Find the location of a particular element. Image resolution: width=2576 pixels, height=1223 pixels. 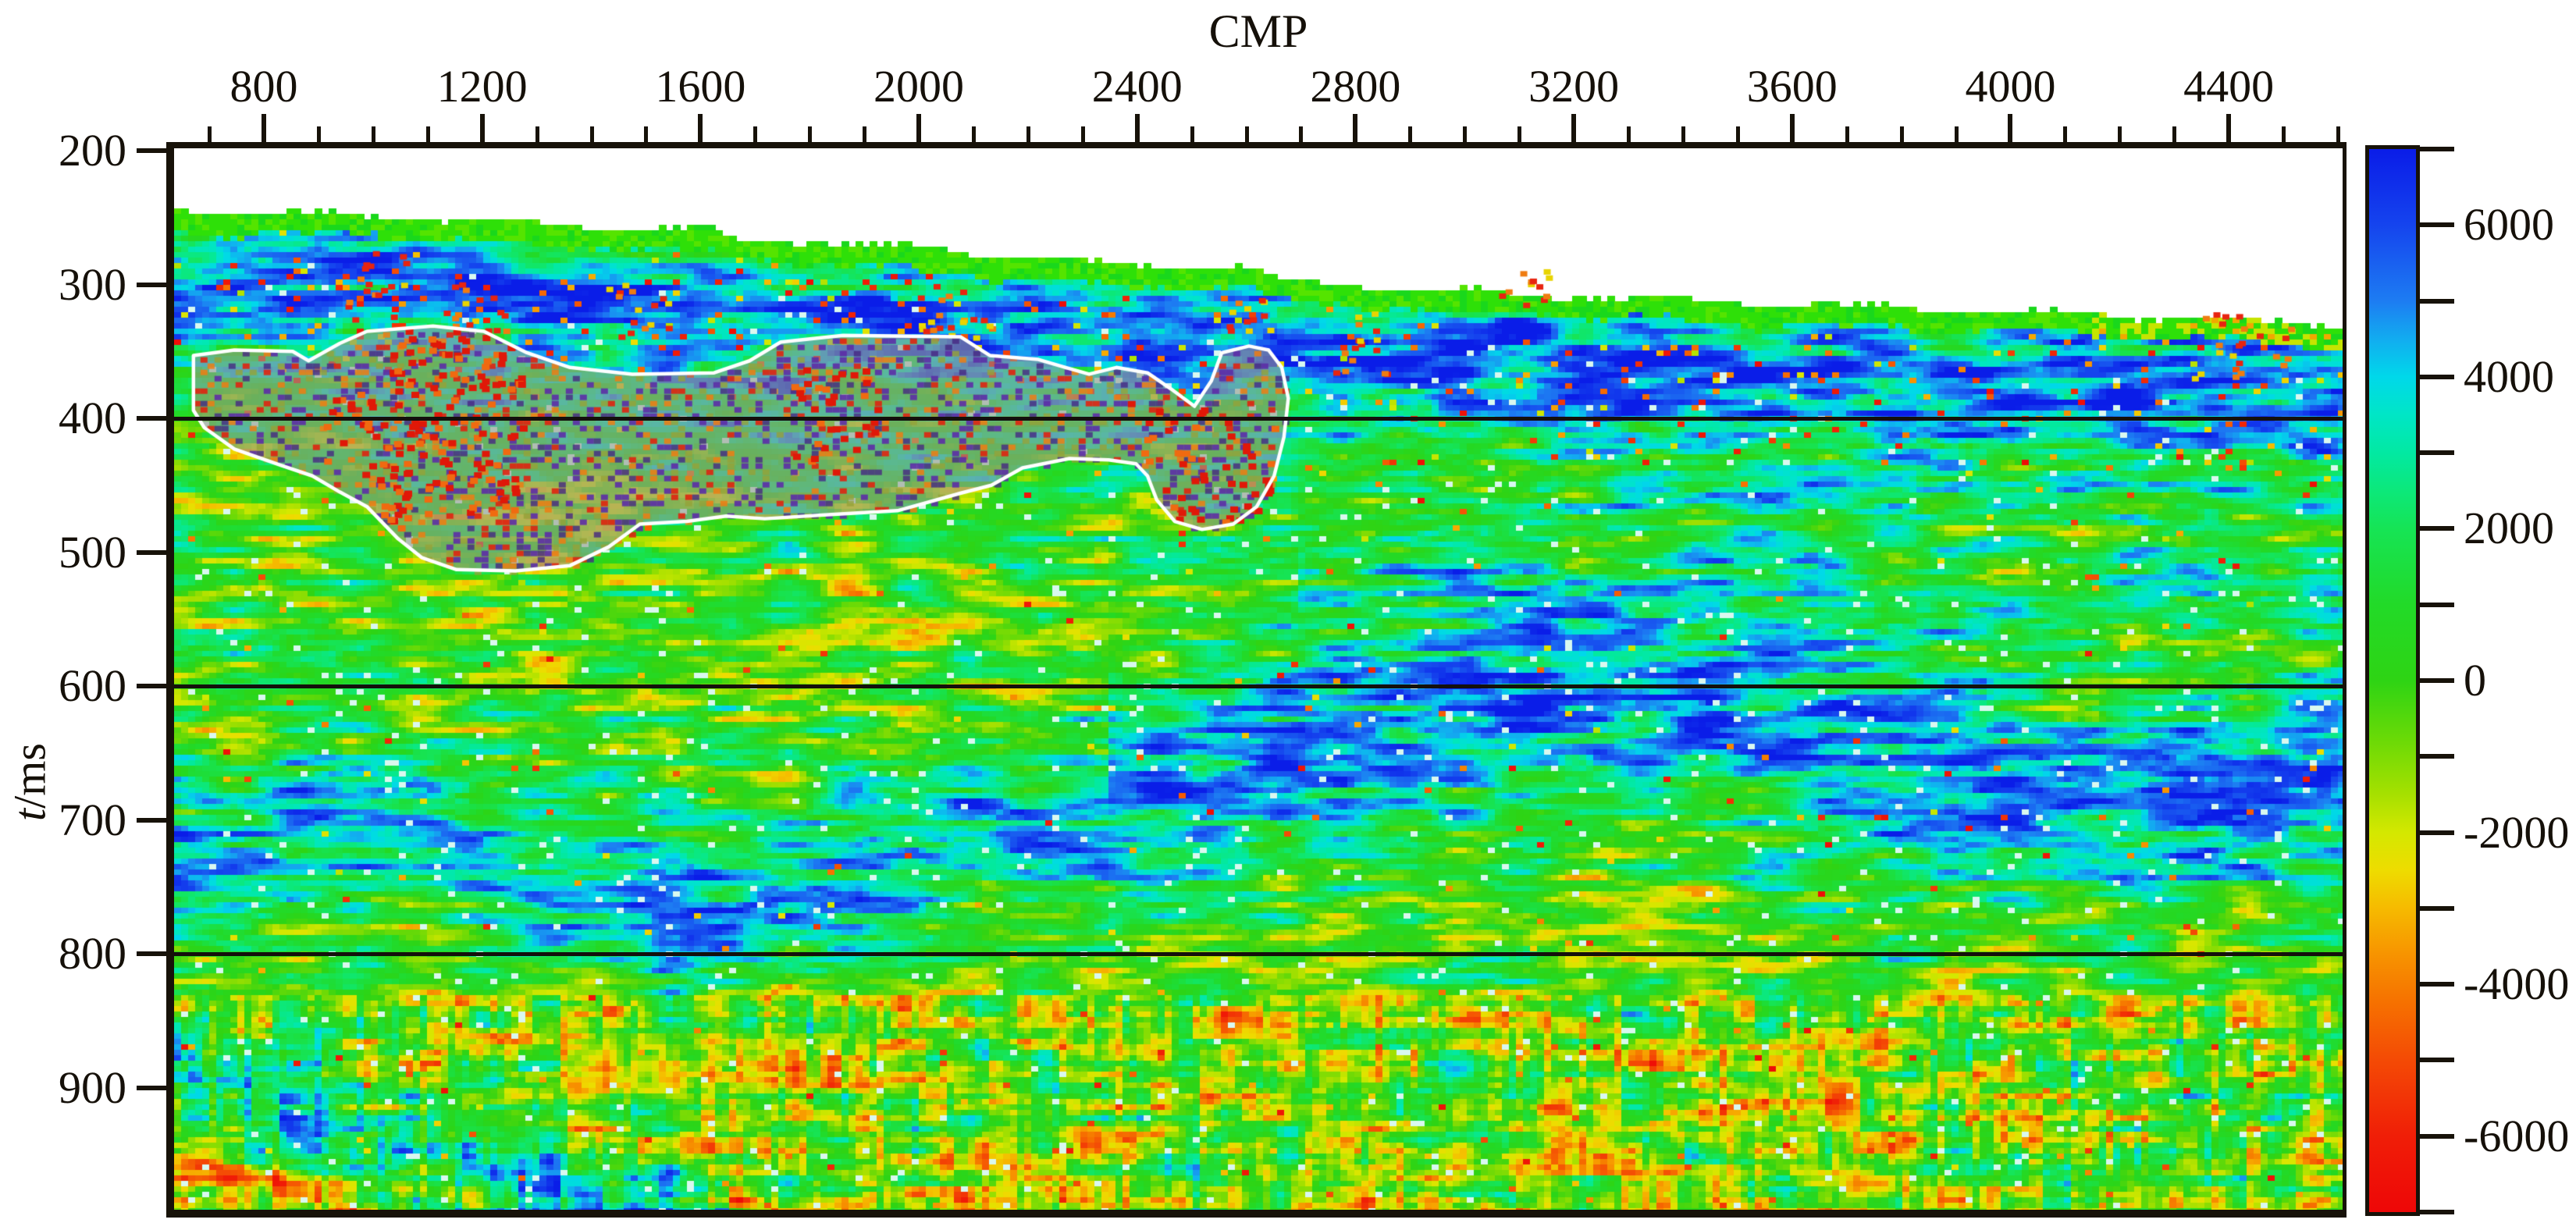

x-tick-label: 2800 is located at coordinates (1355, 86).